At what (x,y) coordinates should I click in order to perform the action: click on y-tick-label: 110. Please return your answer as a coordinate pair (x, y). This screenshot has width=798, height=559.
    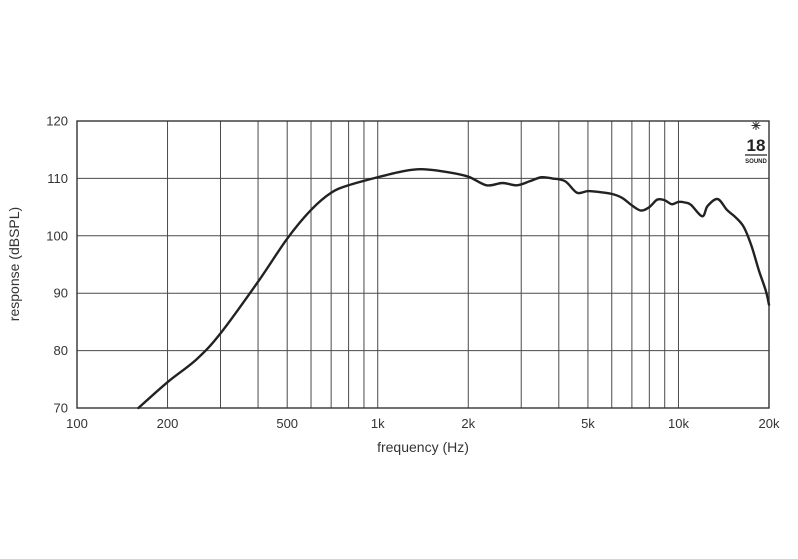
    Looking at the image, I should click on (57, 178).